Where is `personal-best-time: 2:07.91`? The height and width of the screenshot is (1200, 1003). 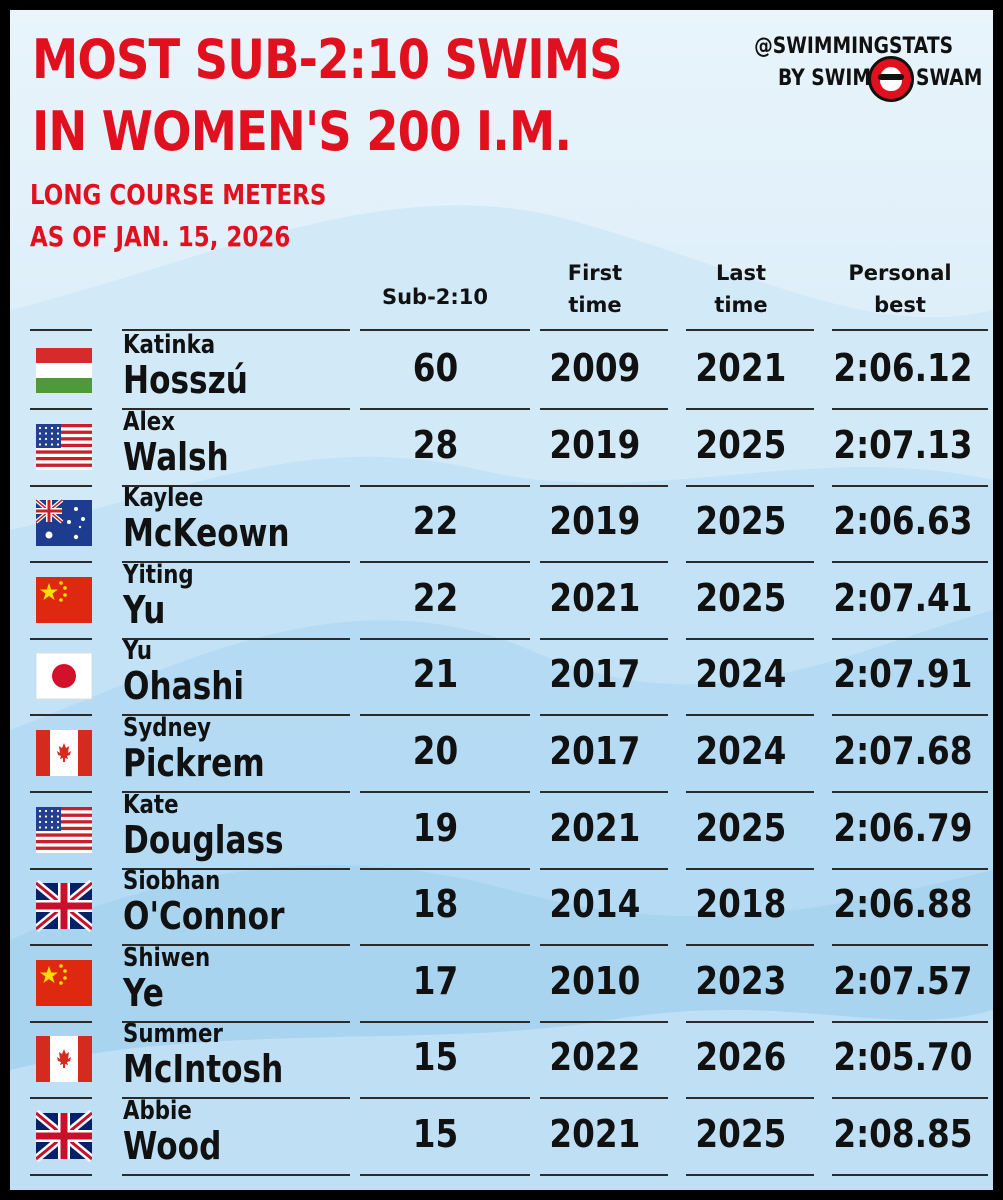
personal-best-time: 2:07.91 is located at coordinates (903, 674).